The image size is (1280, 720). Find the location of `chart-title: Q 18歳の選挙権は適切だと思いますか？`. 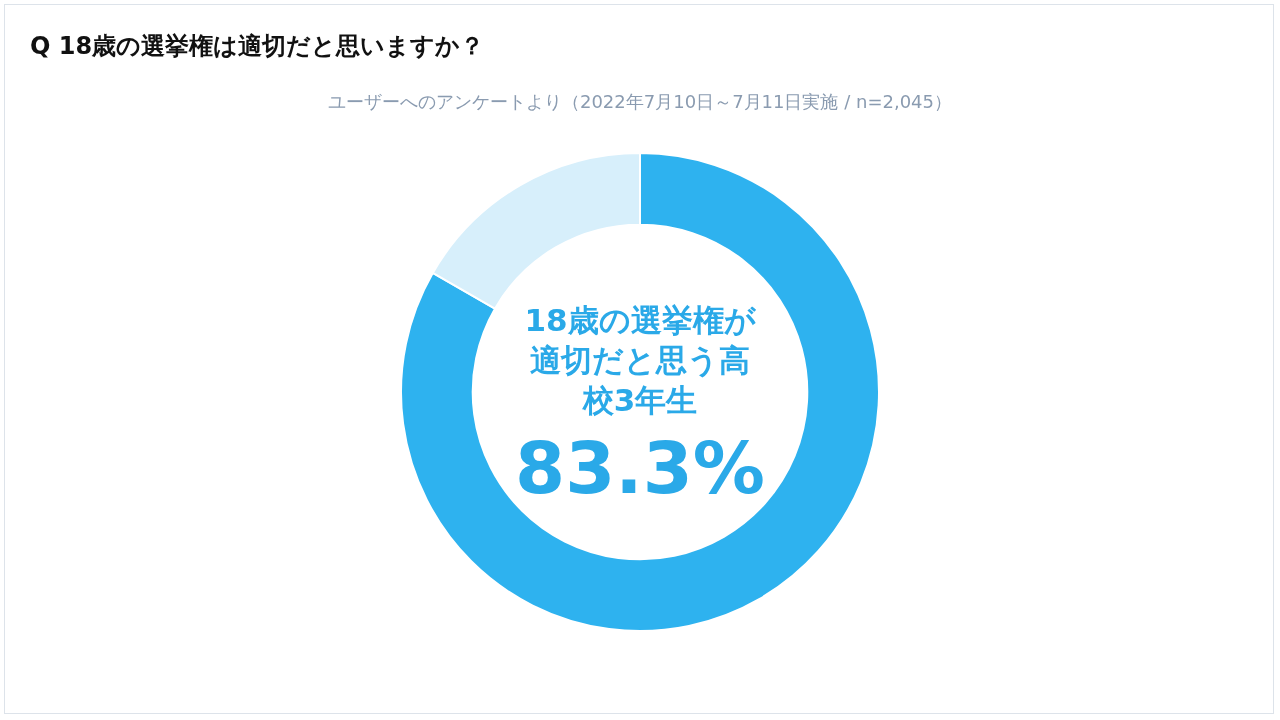

chart-title: Q 18歳の選挙権は適切だと思いますか？ is located at coordinates (257, 46).